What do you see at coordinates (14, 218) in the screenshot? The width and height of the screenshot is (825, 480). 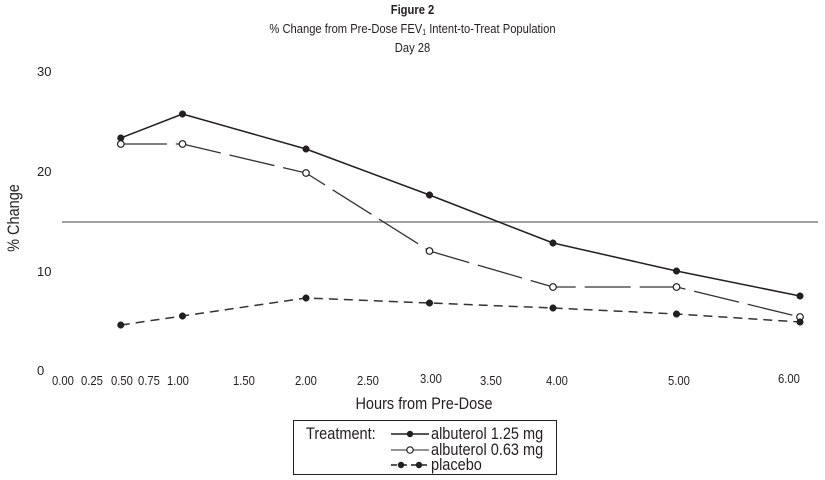 I see `y-axis-label: % Change` at bounding box center [14, 218].